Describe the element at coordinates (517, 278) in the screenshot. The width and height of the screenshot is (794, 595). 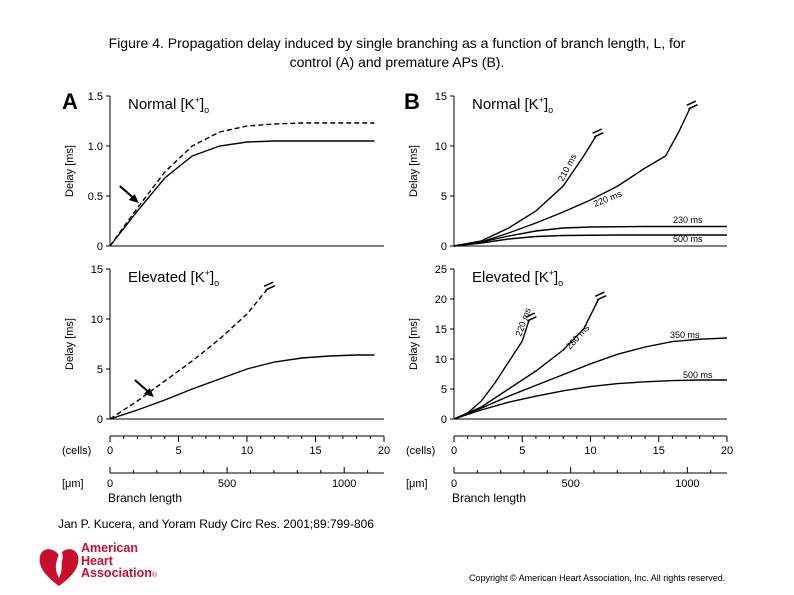
I see `panel-b-bottom-title: Elevated [K+]o` at that location.